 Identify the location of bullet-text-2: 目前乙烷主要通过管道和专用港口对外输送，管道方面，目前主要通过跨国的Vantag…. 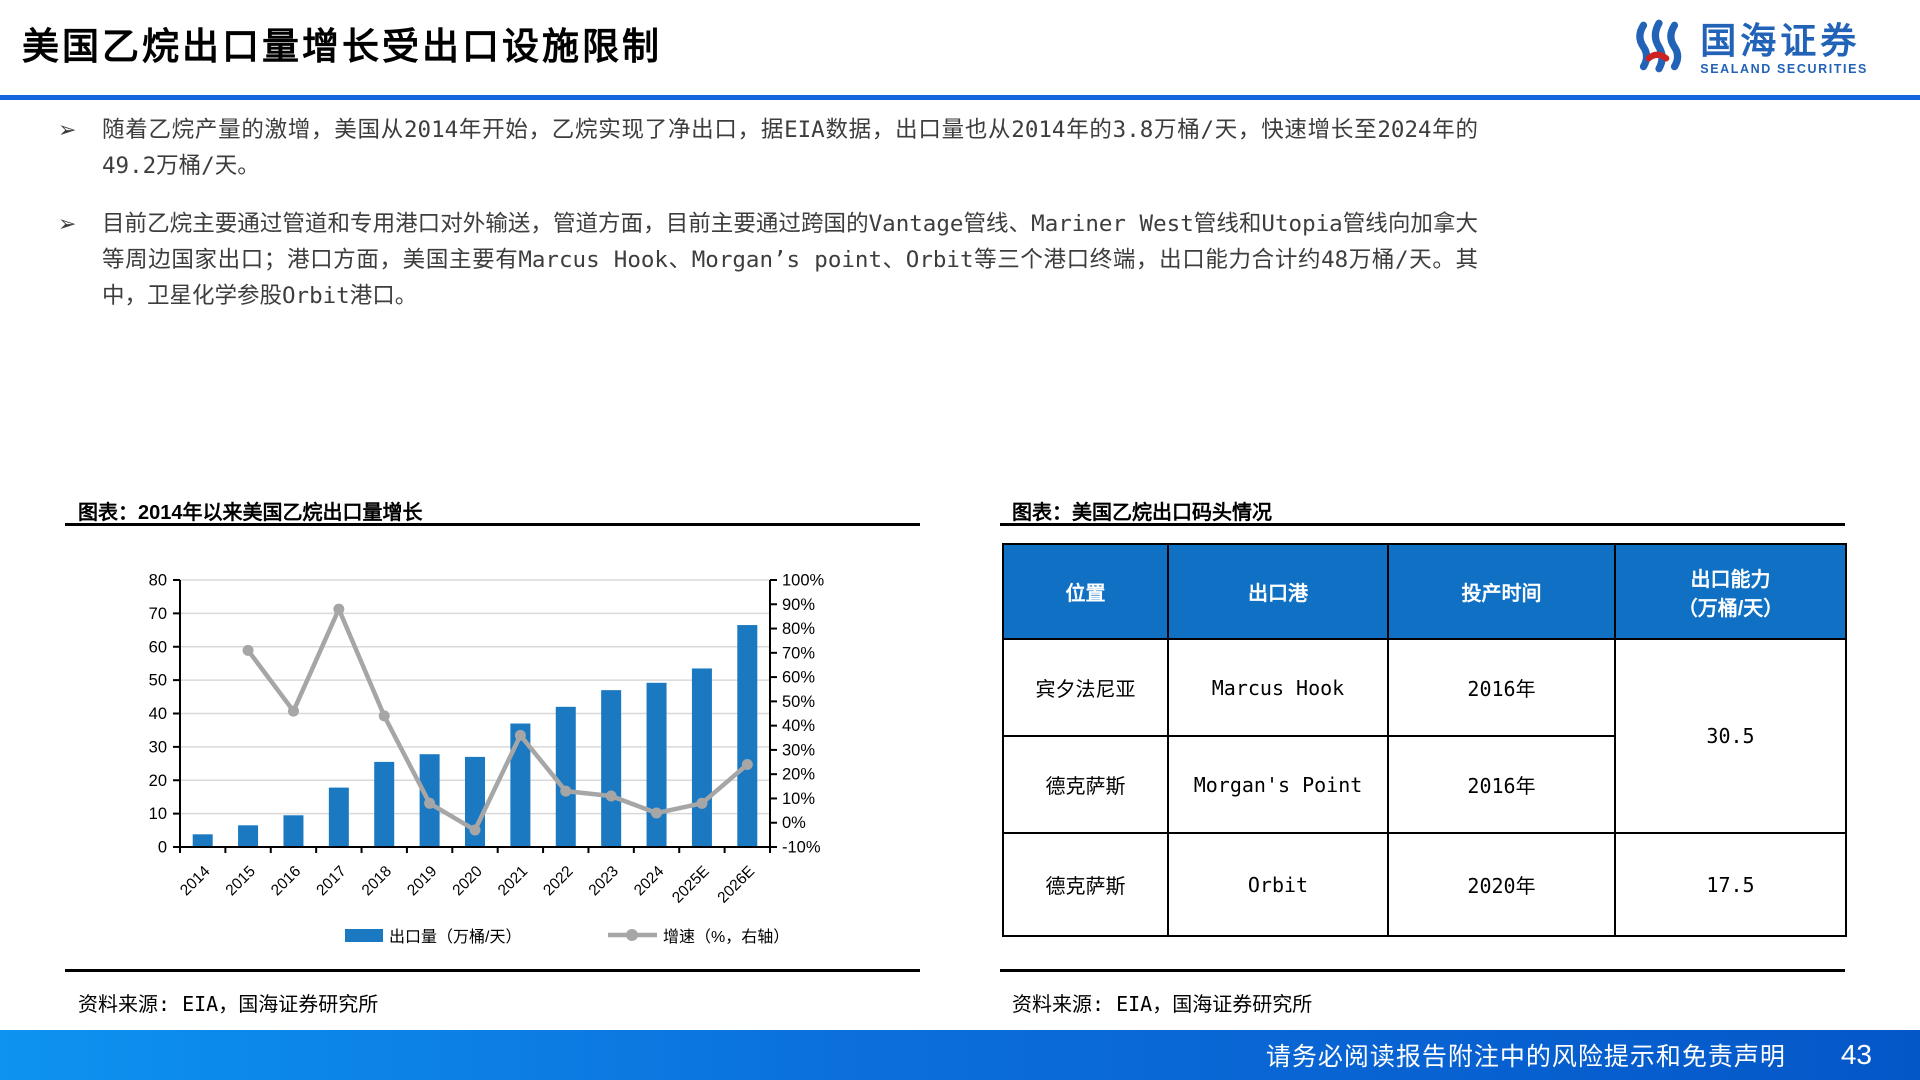
(790, 260).